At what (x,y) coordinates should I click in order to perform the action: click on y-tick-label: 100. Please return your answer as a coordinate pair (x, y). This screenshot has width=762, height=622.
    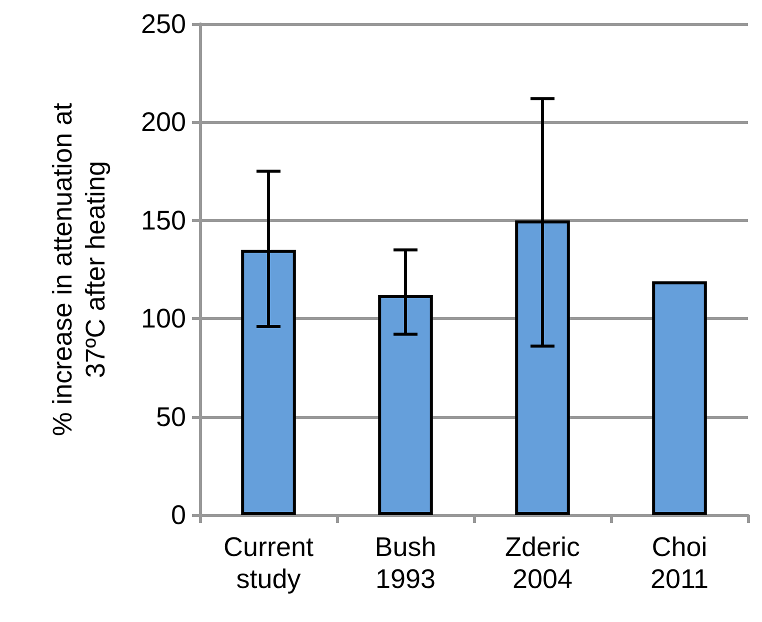
    Looking at the image, I should click on (163, 319).